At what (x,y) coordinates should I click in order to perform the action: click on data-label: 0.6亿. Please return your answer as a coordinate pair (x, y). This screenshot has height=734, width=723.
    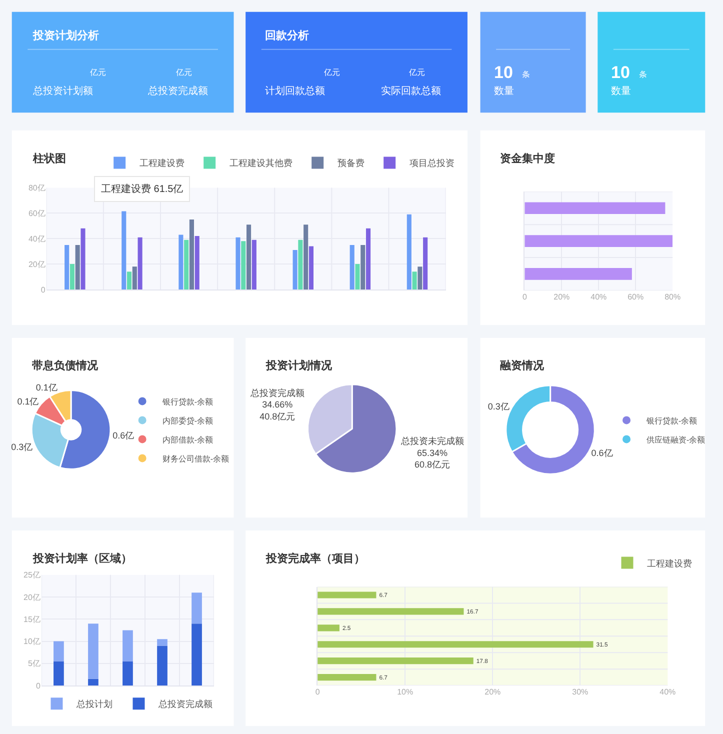
    Looking at the image, I should click on (123, 435).